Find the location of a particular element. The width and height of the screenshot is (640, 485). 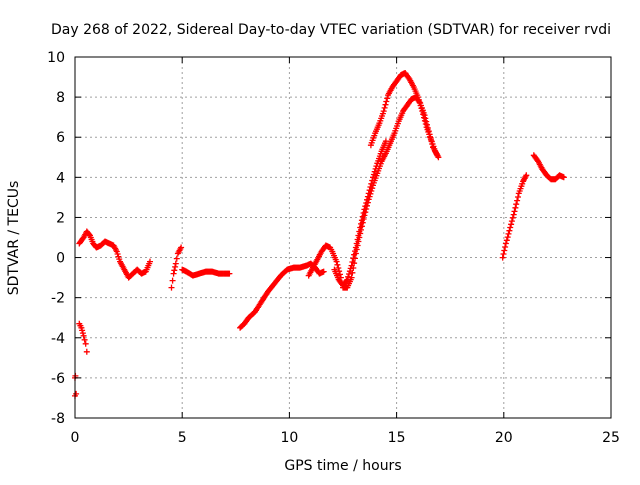

y-tick-label: 10 is located at coordinates (56, 58).